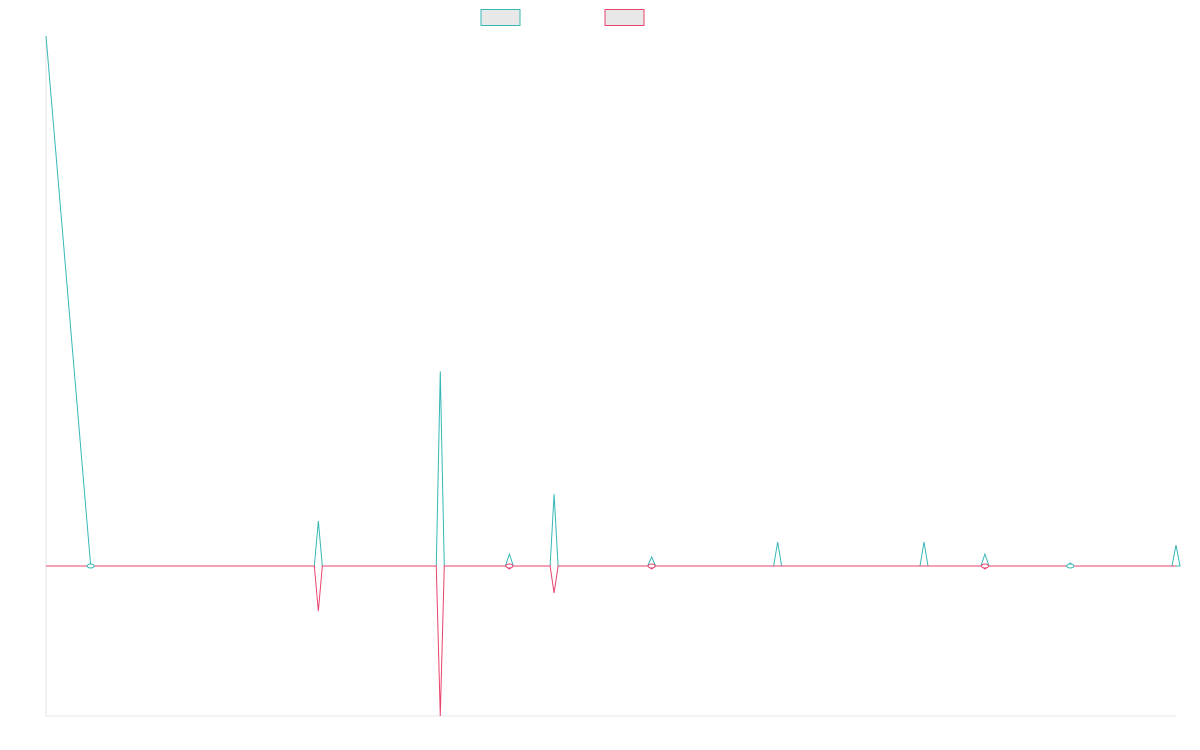 This screenshot has width=1200, height=750. Describe the element at coordinates (580, 566) in the screenshot. I see `points-layer` at that location.